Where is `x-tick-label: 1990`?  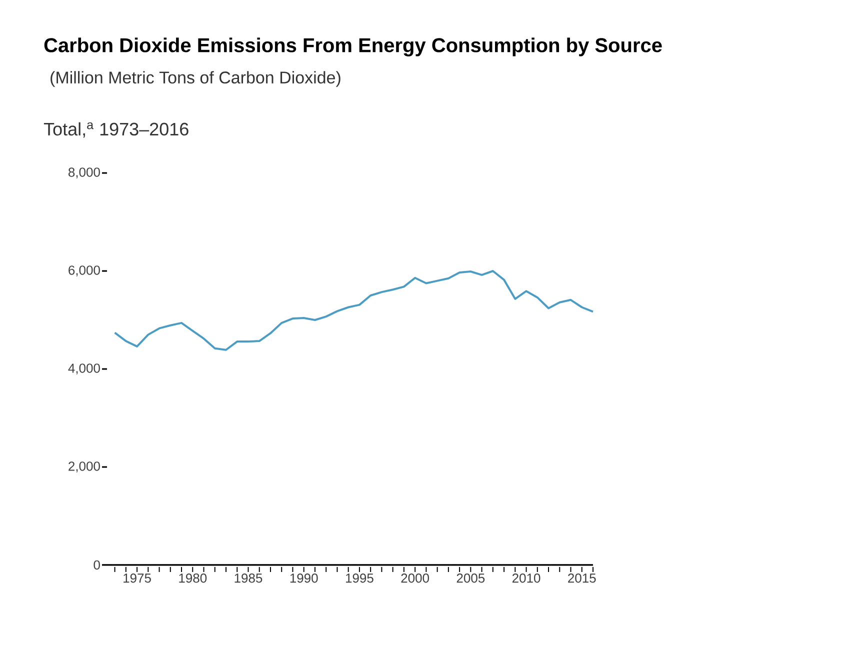
x-tick-label: 1990 is located at coordinates (304, 578).